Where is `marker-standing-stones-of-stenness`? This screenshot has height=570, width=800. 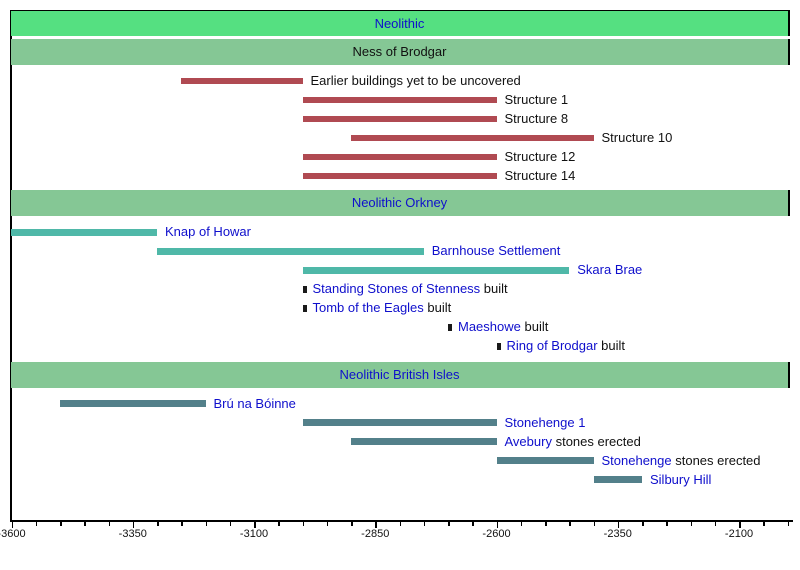 marker-standing-stones-of-stenness is located at coordinates (304, 289).